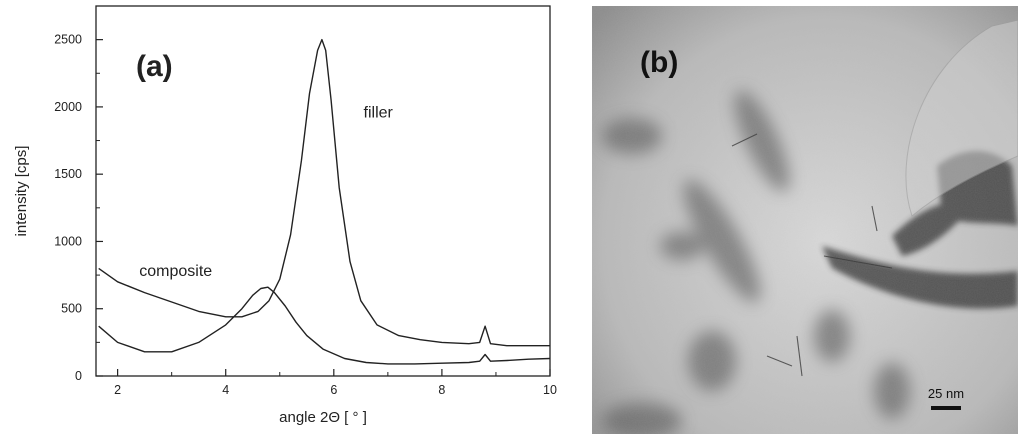  What do you see at coordinates (117, 390) in the screenshot?
I see `x-tick-label-0: 2` at bounding box center [117, 390].